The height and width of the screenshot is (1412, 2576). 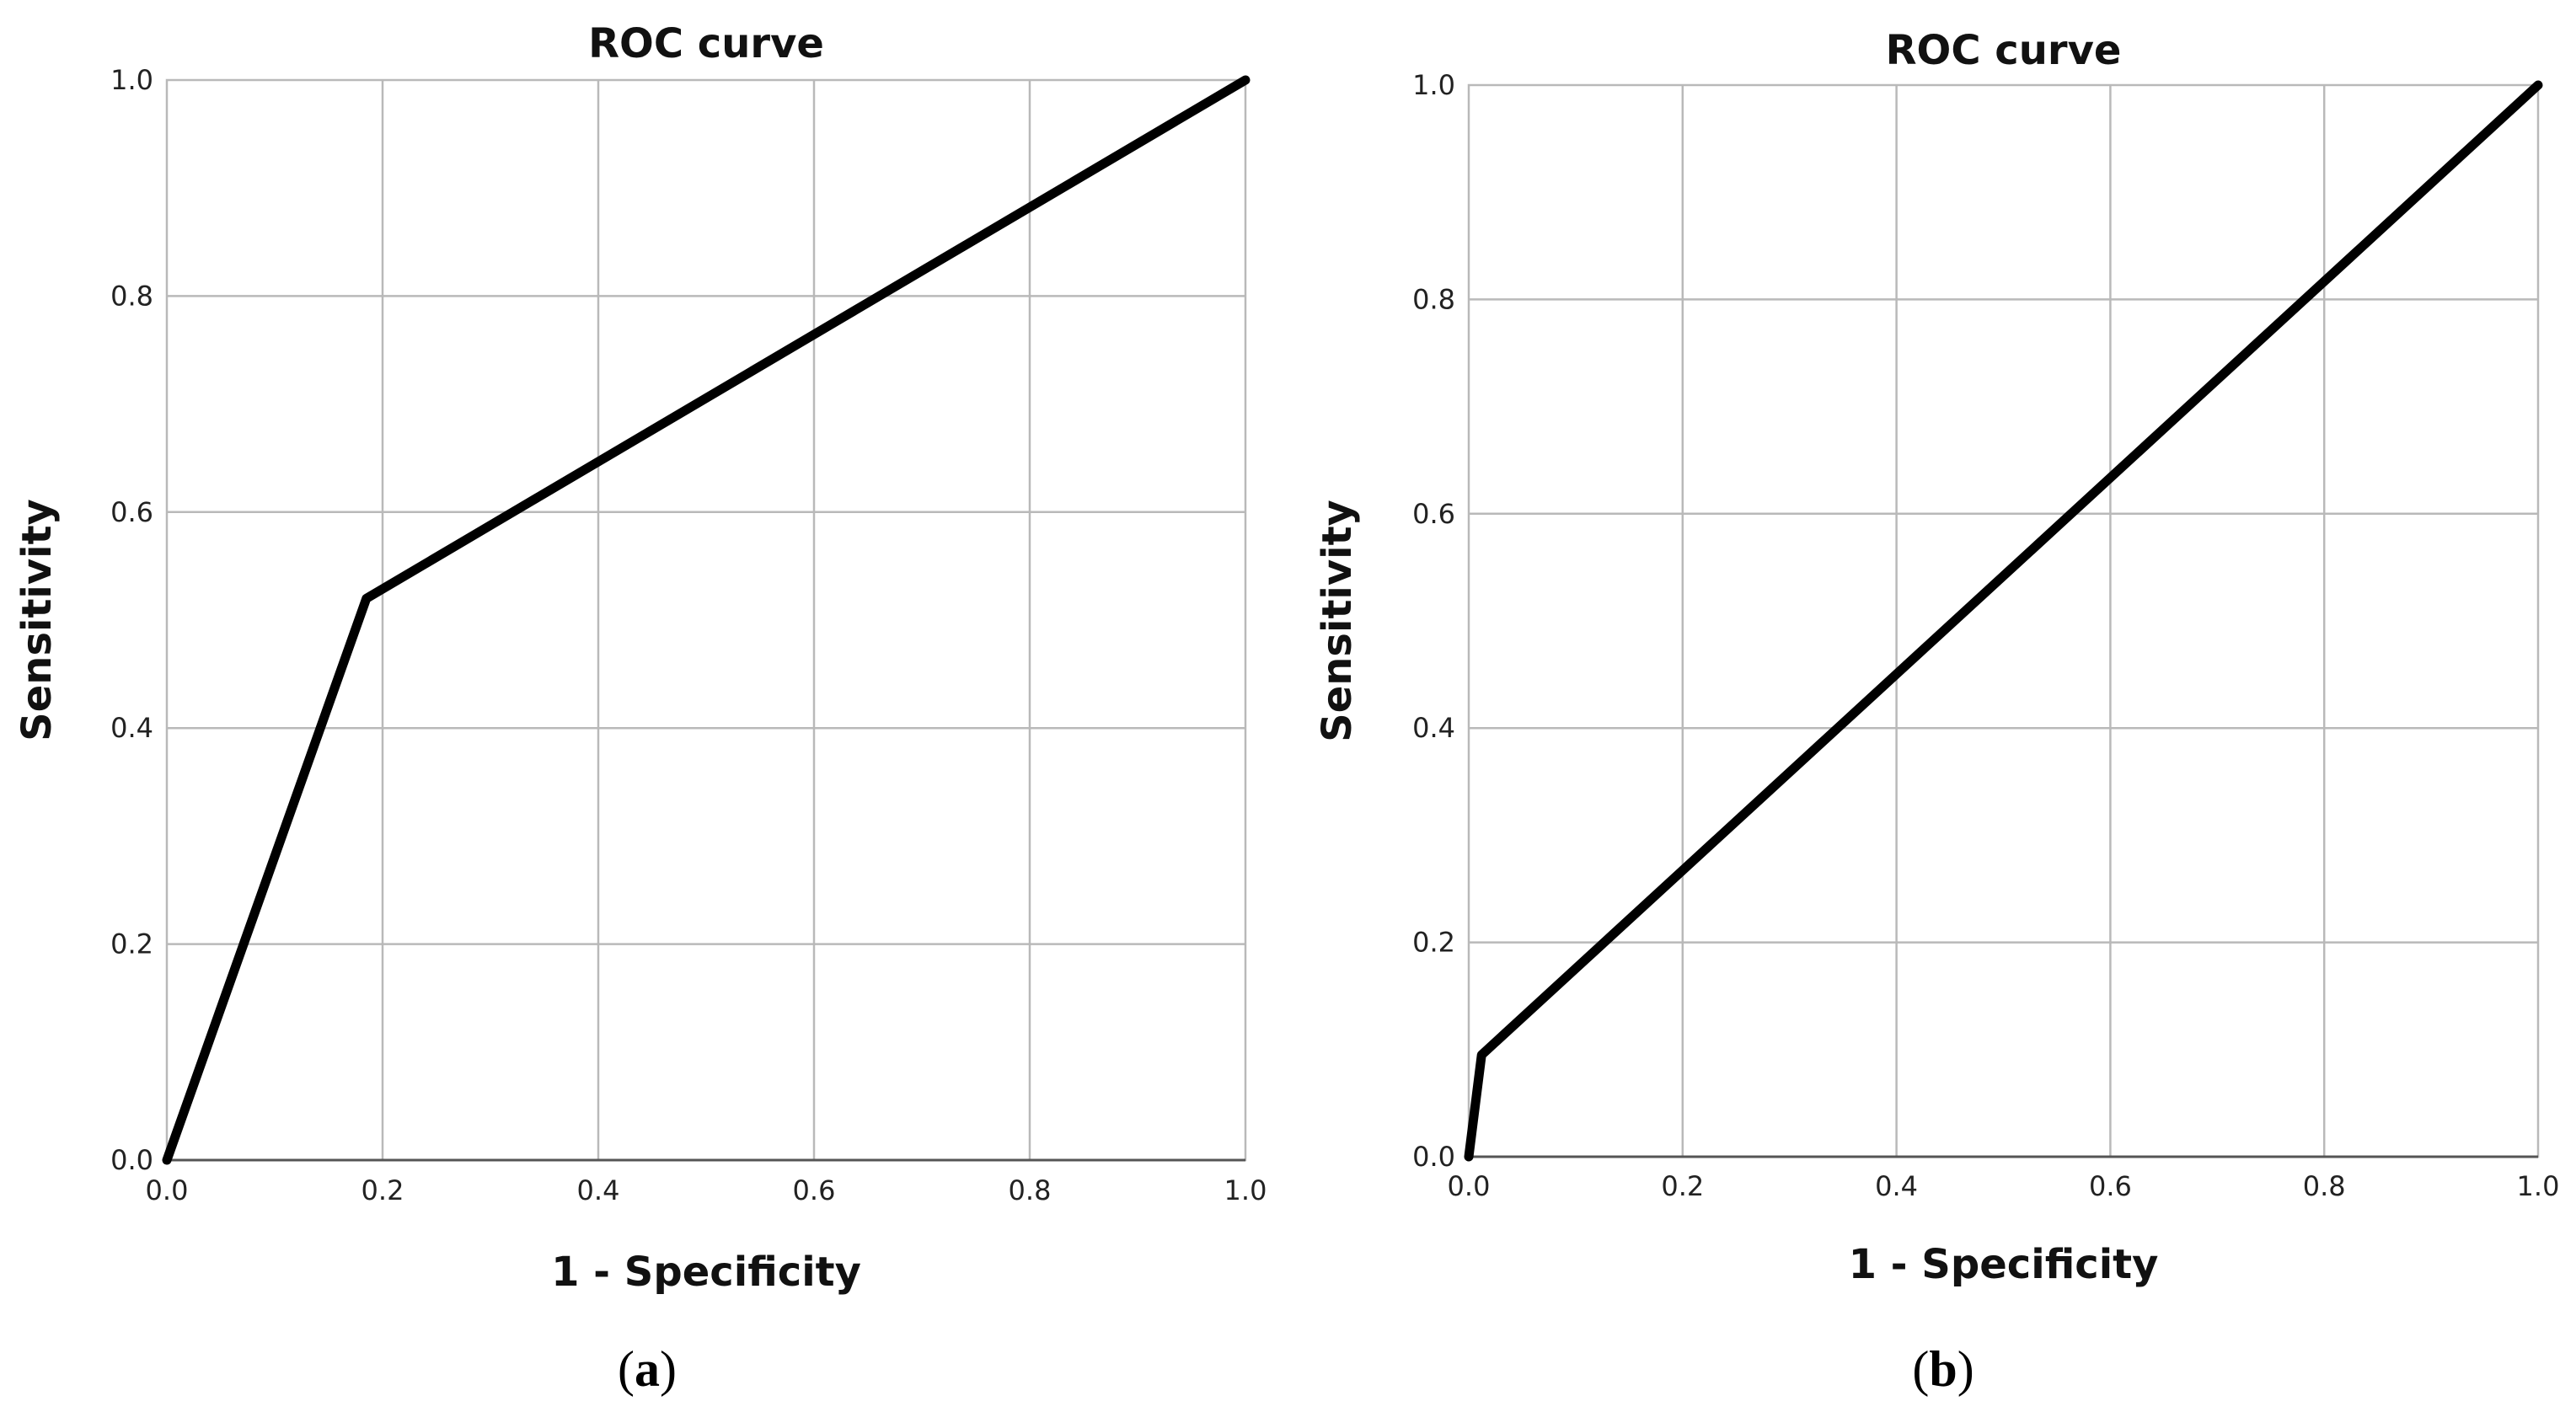 I want to click on caption-letter: b, so click(x=1943, y=1369).